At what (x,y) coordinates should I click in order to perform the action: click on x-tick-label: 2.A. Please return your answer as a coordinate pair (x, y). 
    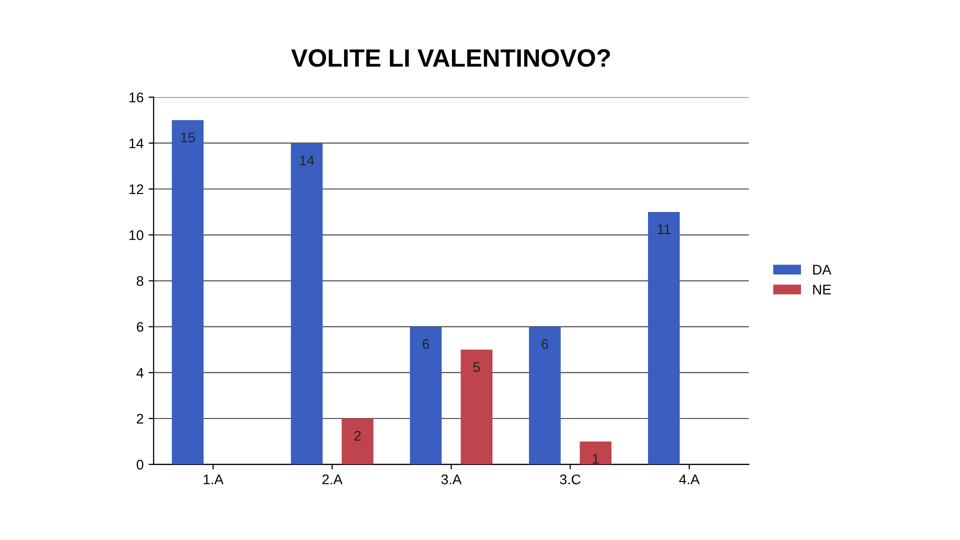
    Looking at the image, I should click on (332, 479).